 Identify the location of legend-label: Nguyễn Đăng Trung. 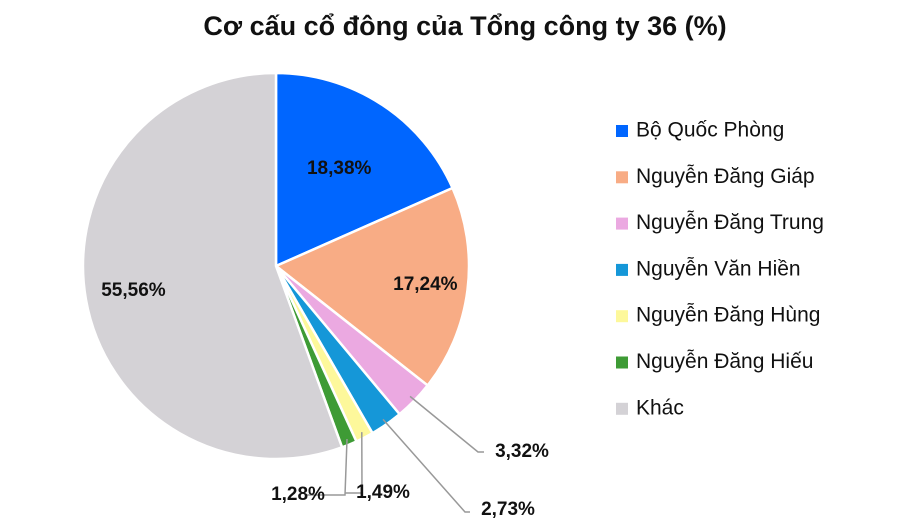
(730, 222).